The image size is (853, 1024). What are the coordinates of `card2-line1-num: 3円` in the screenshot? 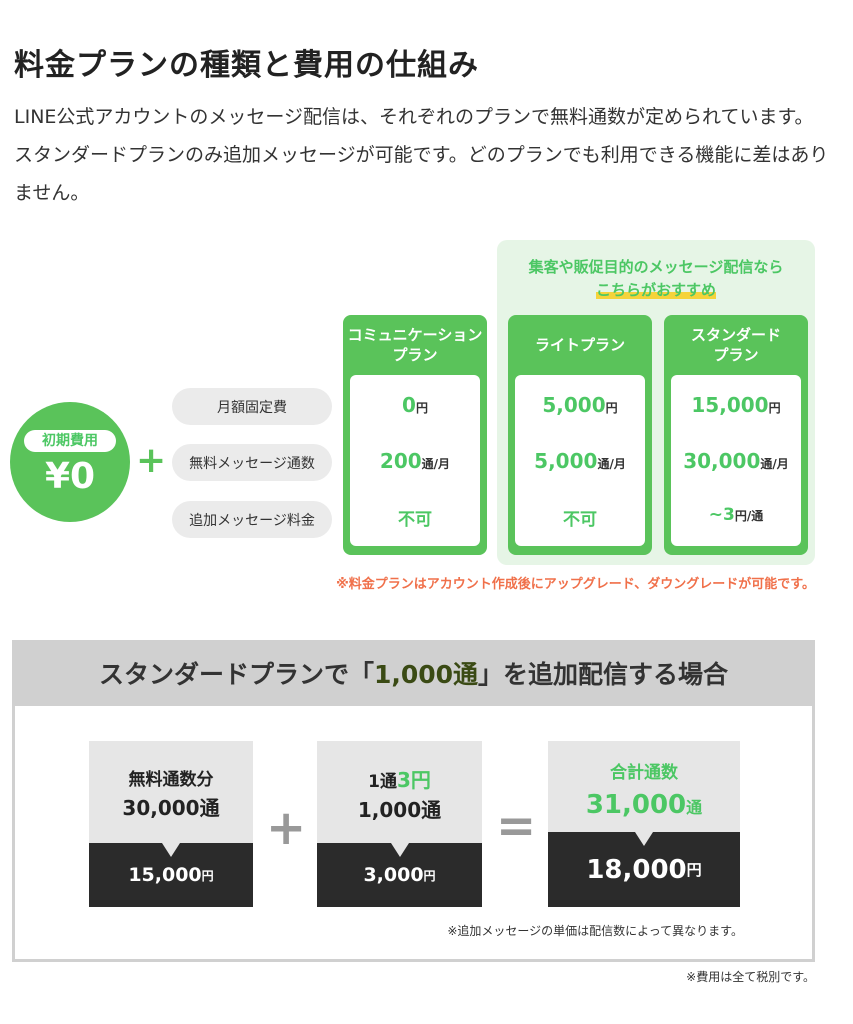 It's located at (413, 780).